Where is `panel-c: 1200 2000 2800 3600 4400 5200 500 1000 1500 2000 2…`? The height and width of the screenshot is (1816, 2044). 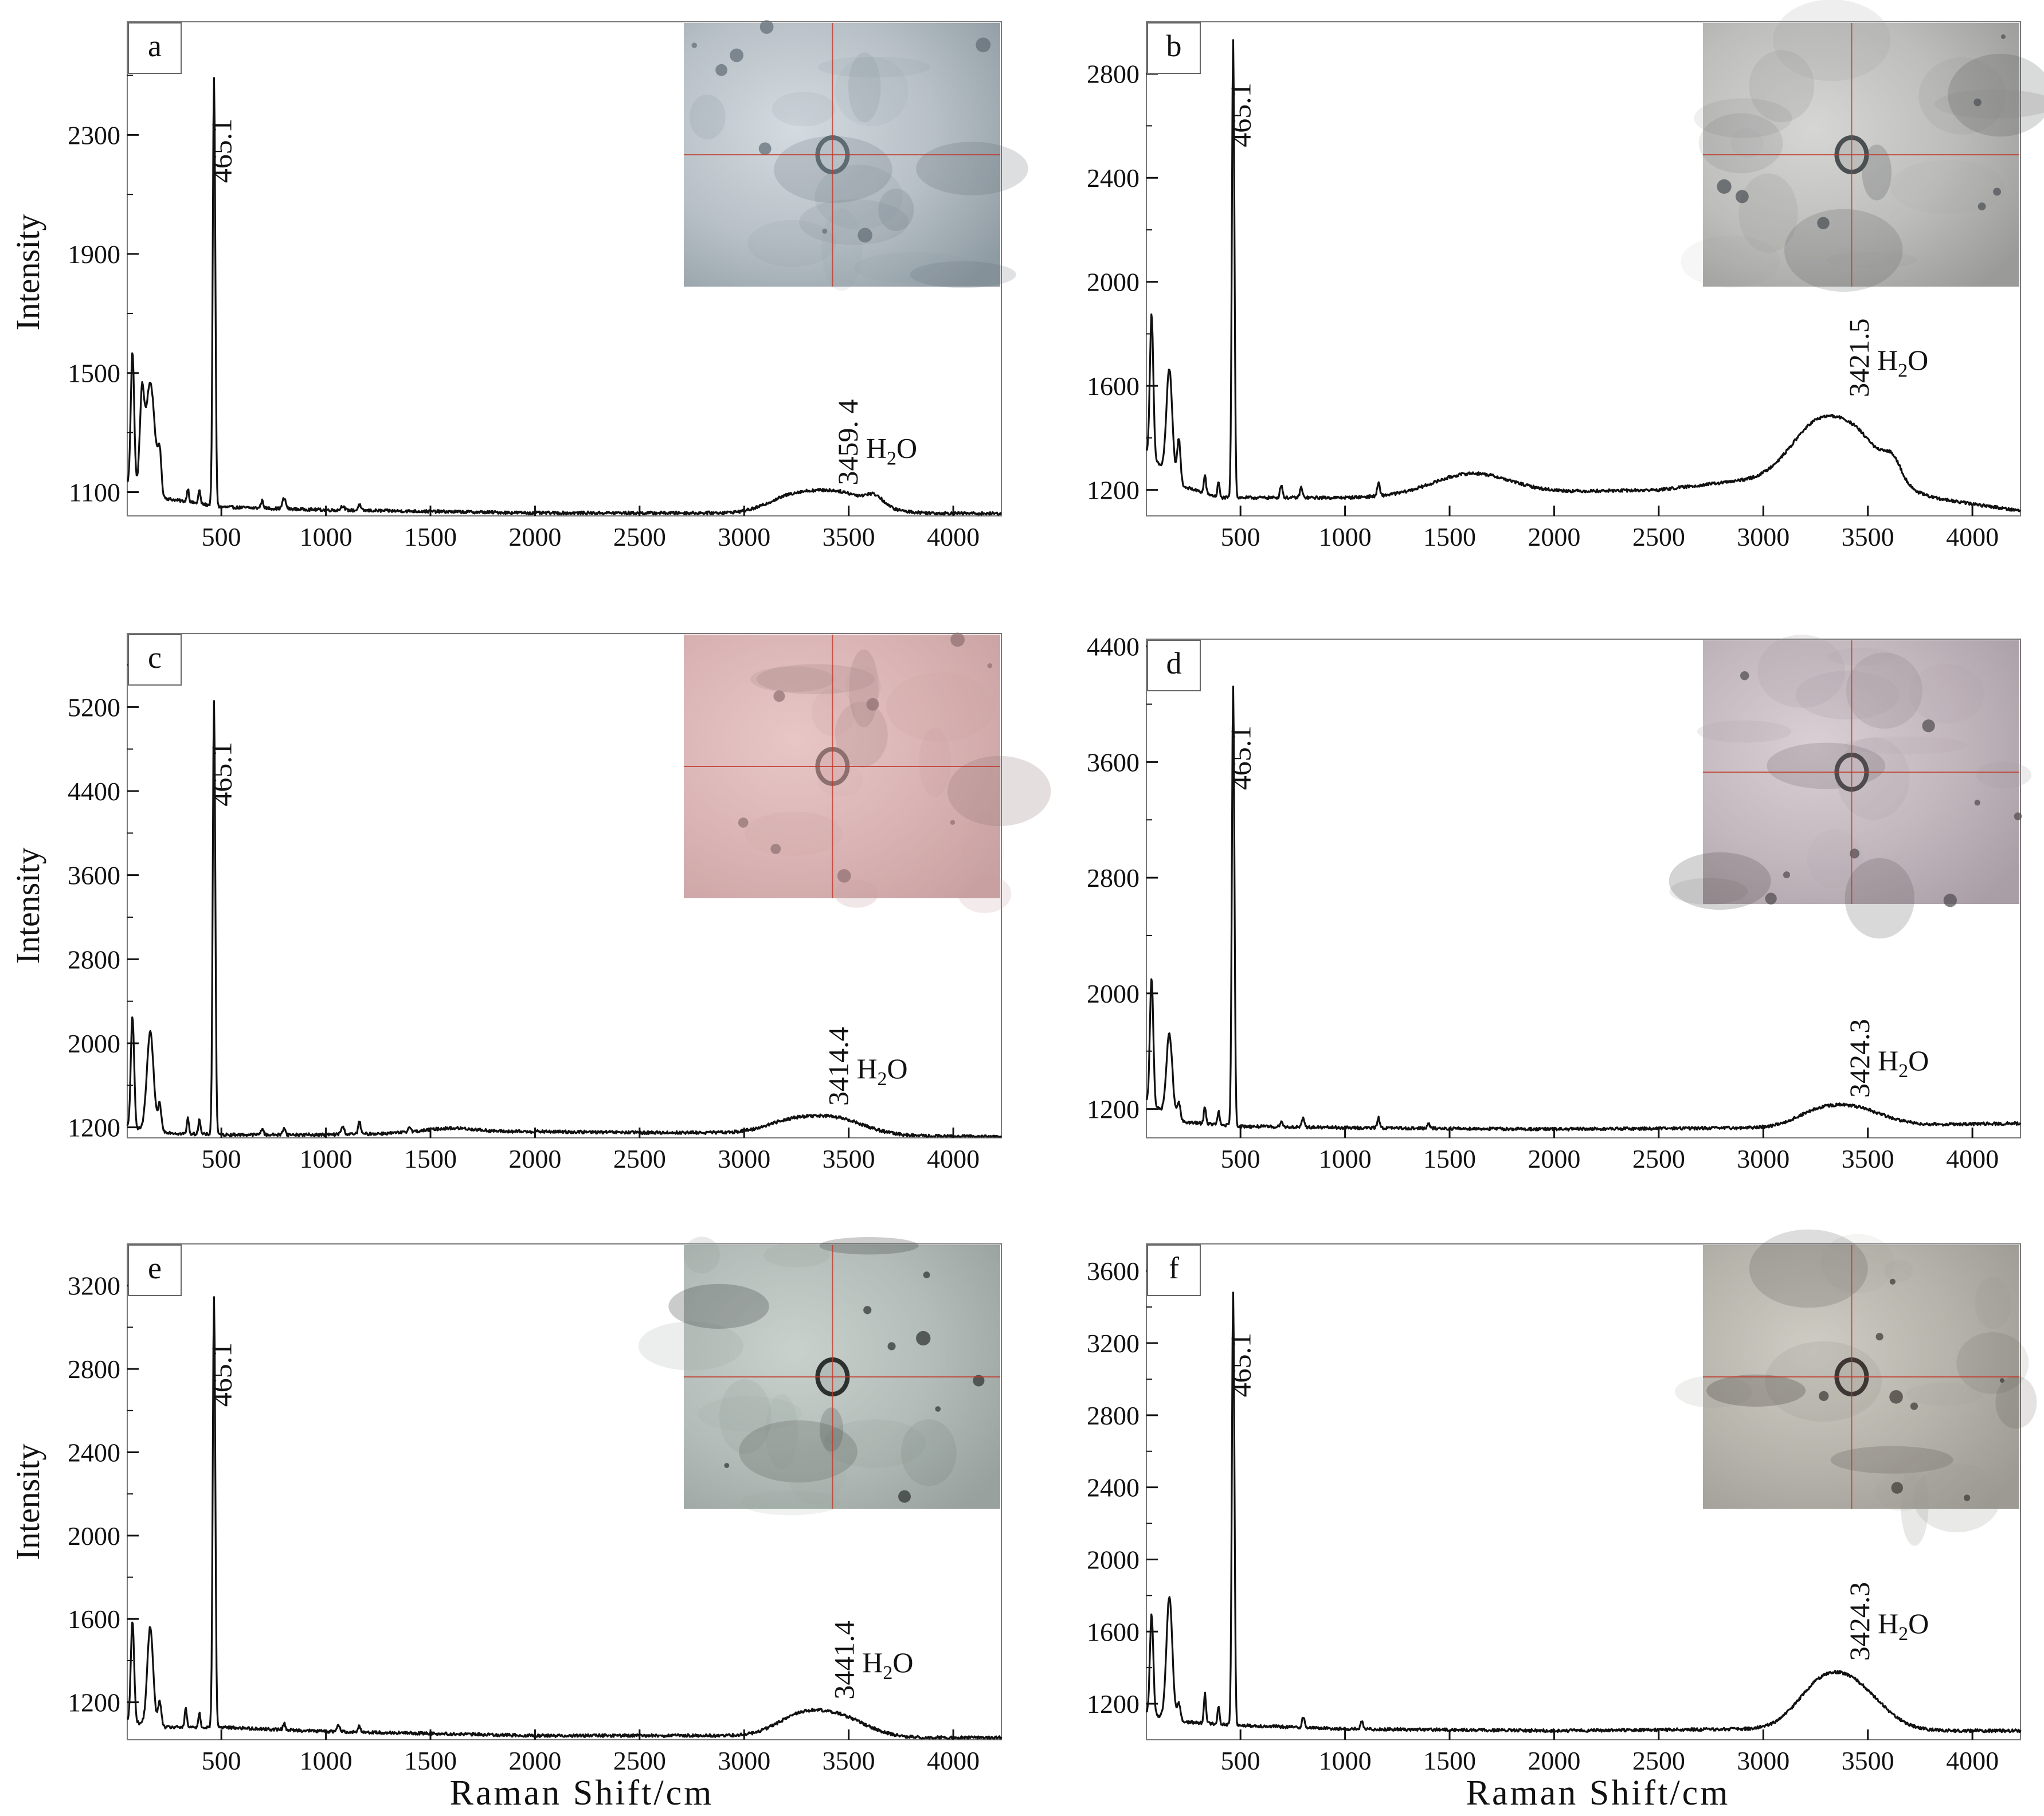 panel-c: 1200 2000 2800 3600 4400 5200 500 1000 1500 2000 2… is located at coordinates (559, 902).